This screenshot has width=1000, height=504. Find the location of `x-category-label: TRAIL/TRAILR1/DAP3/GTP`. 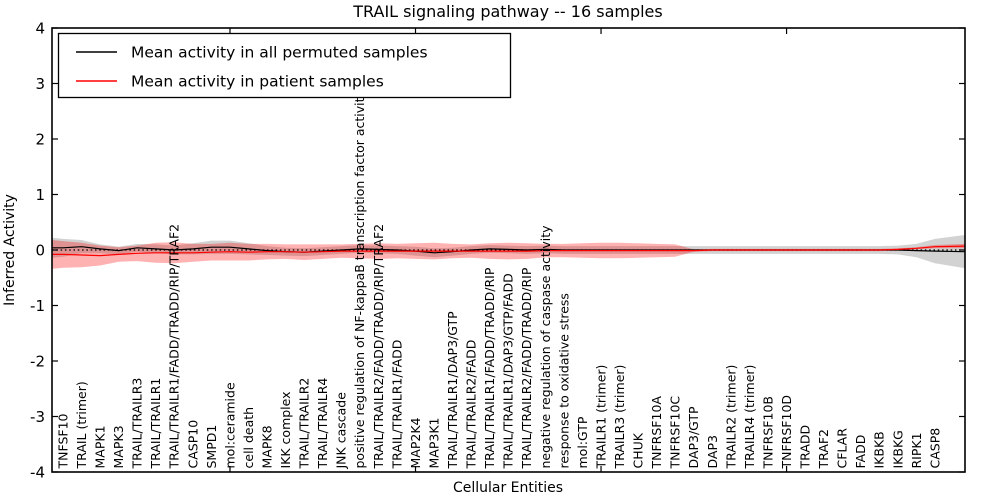

x-category-label: TRAIL/TRAILR1/DAP3/GTP is located at coordinates (452, 390).